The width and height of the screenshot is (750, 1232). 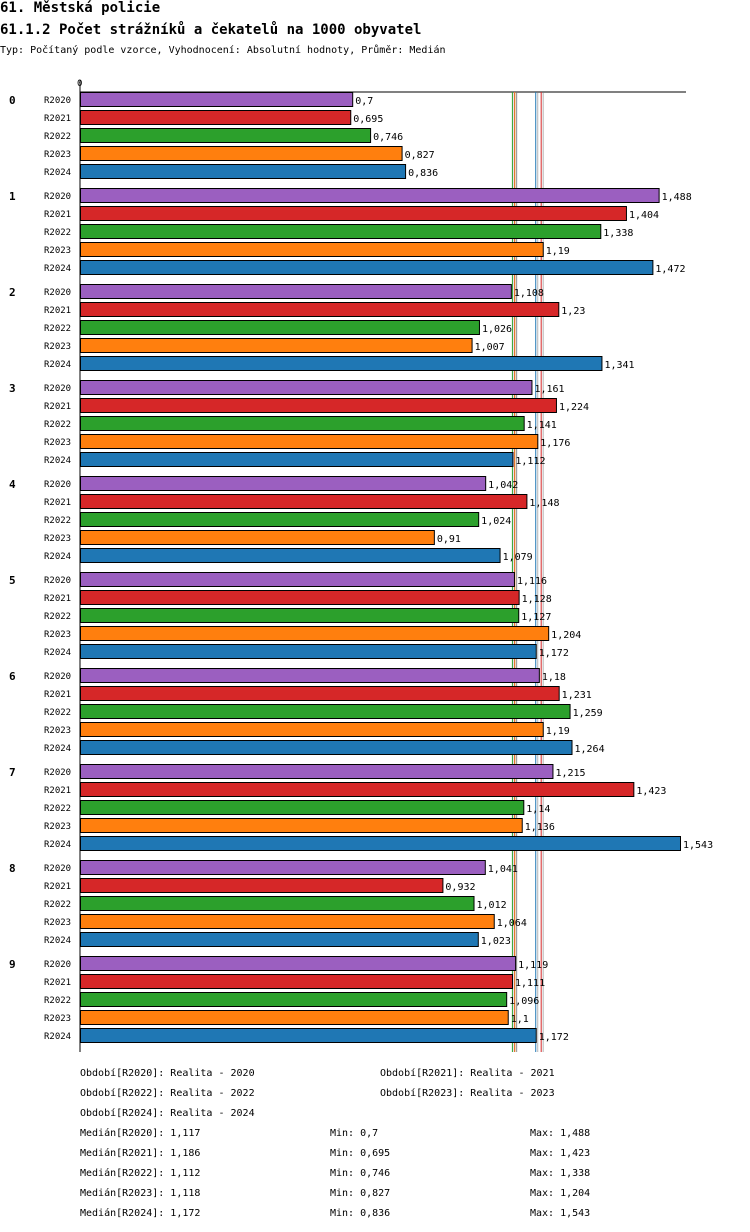 What do you see at coordinates (460, 887) in the screenshot?
I see `bar-value-label: 0,932` at bounding box center [460, 887].